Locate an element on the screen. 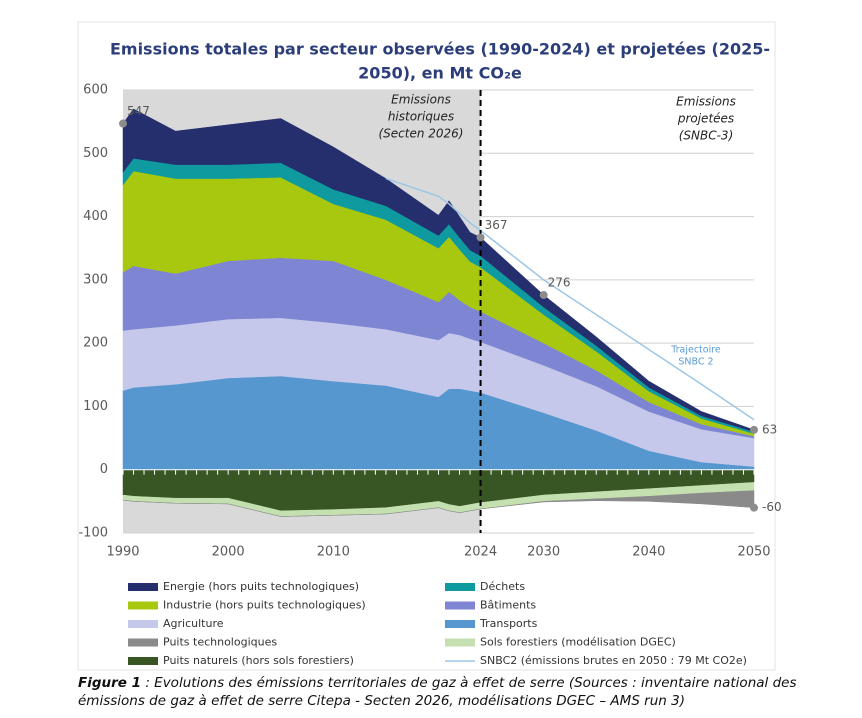  legend-label: Bâtiments is located at coordinates (508, 605).